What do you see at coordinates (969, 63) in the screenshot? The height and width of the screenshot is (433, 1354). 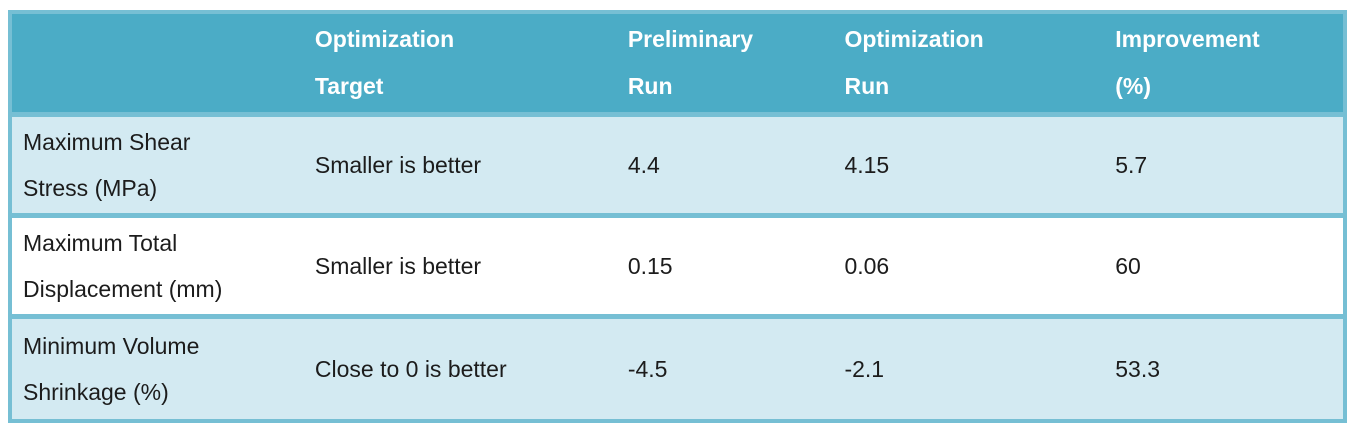 I see `column-header-optimization-run: Optimization Run` at bounding box center [969, 63].